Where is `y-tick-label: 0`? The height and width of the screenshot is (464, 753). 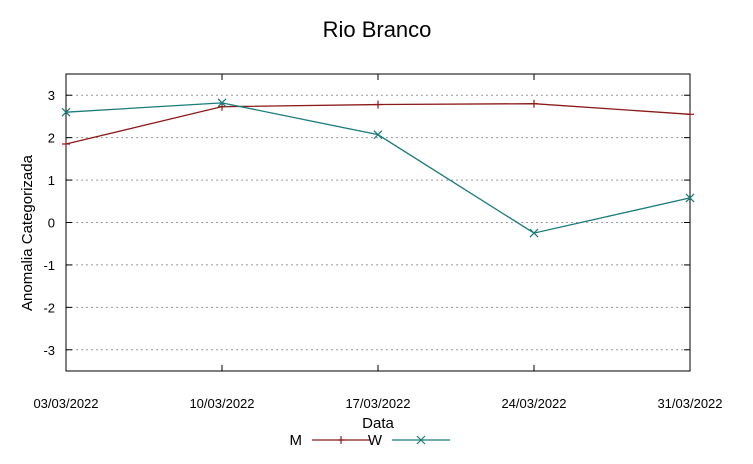 y-tick-label: 0 is located at coordinates (51, 223).